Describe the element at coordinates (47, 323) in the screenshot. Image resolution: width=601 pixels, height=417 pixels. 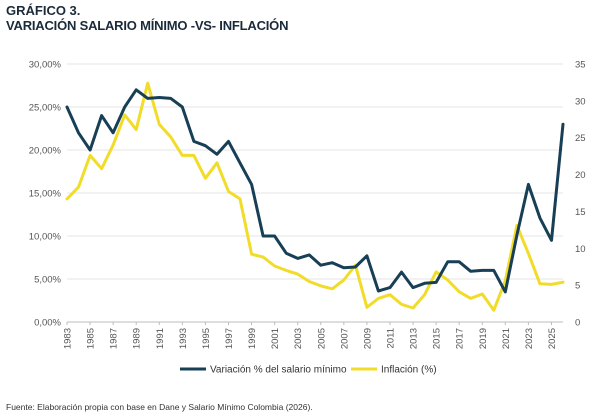
I see `y-left-tick-label: 0,00%` at that location.